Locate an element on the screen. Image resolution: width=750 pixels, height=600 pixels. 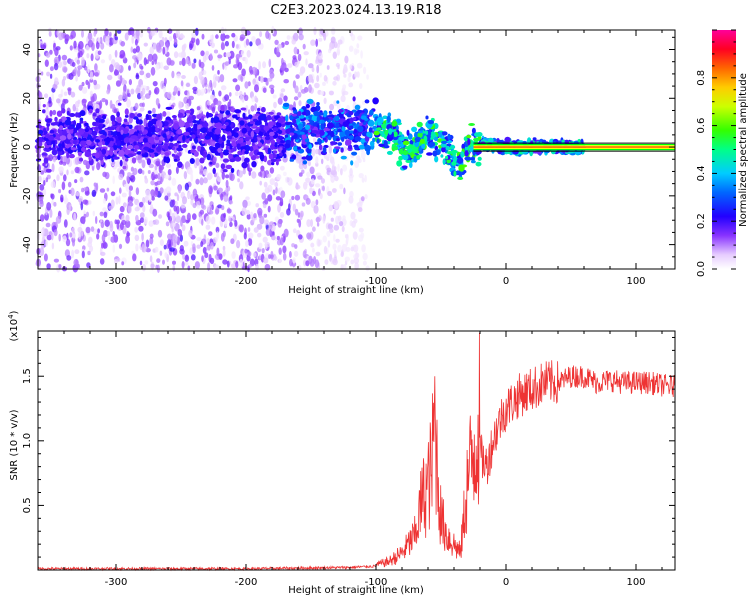
snr-y-tick-label: 0.5 is located at coordinates (27, 505).